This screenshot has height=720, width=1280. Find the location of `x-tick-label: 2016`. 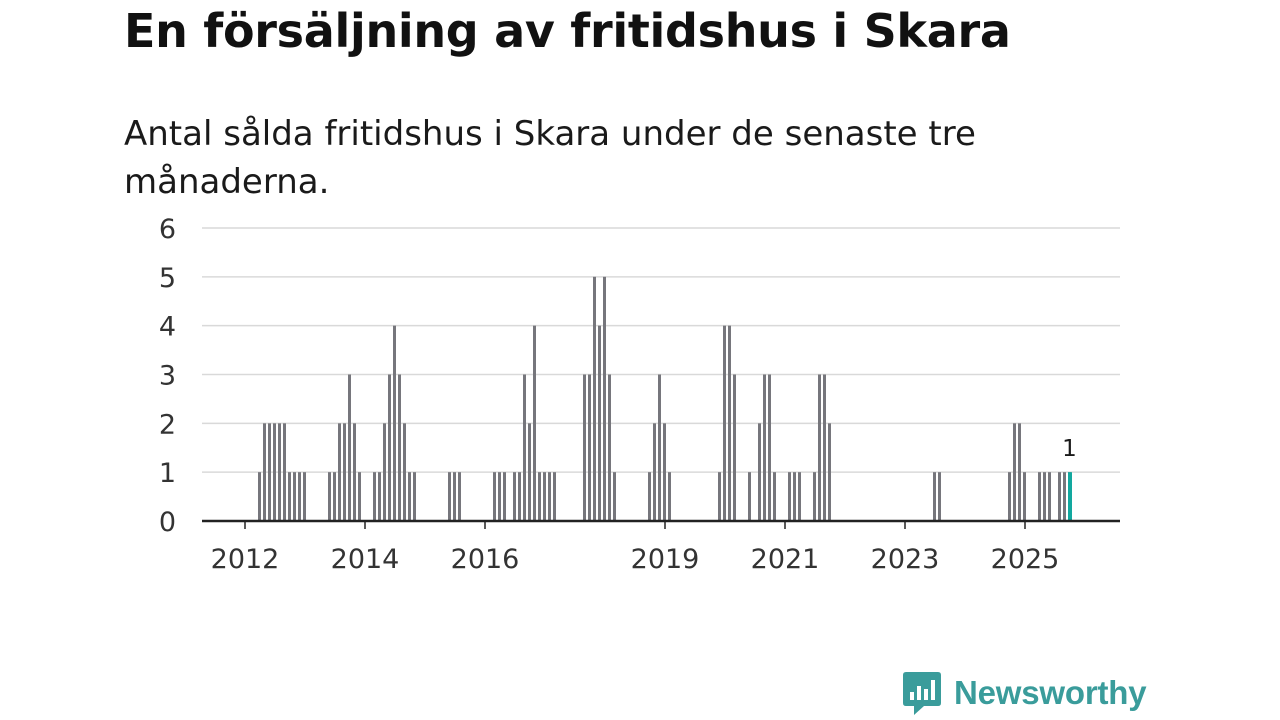

x-tick-label: 2016 is located at coordinates (485, 559).